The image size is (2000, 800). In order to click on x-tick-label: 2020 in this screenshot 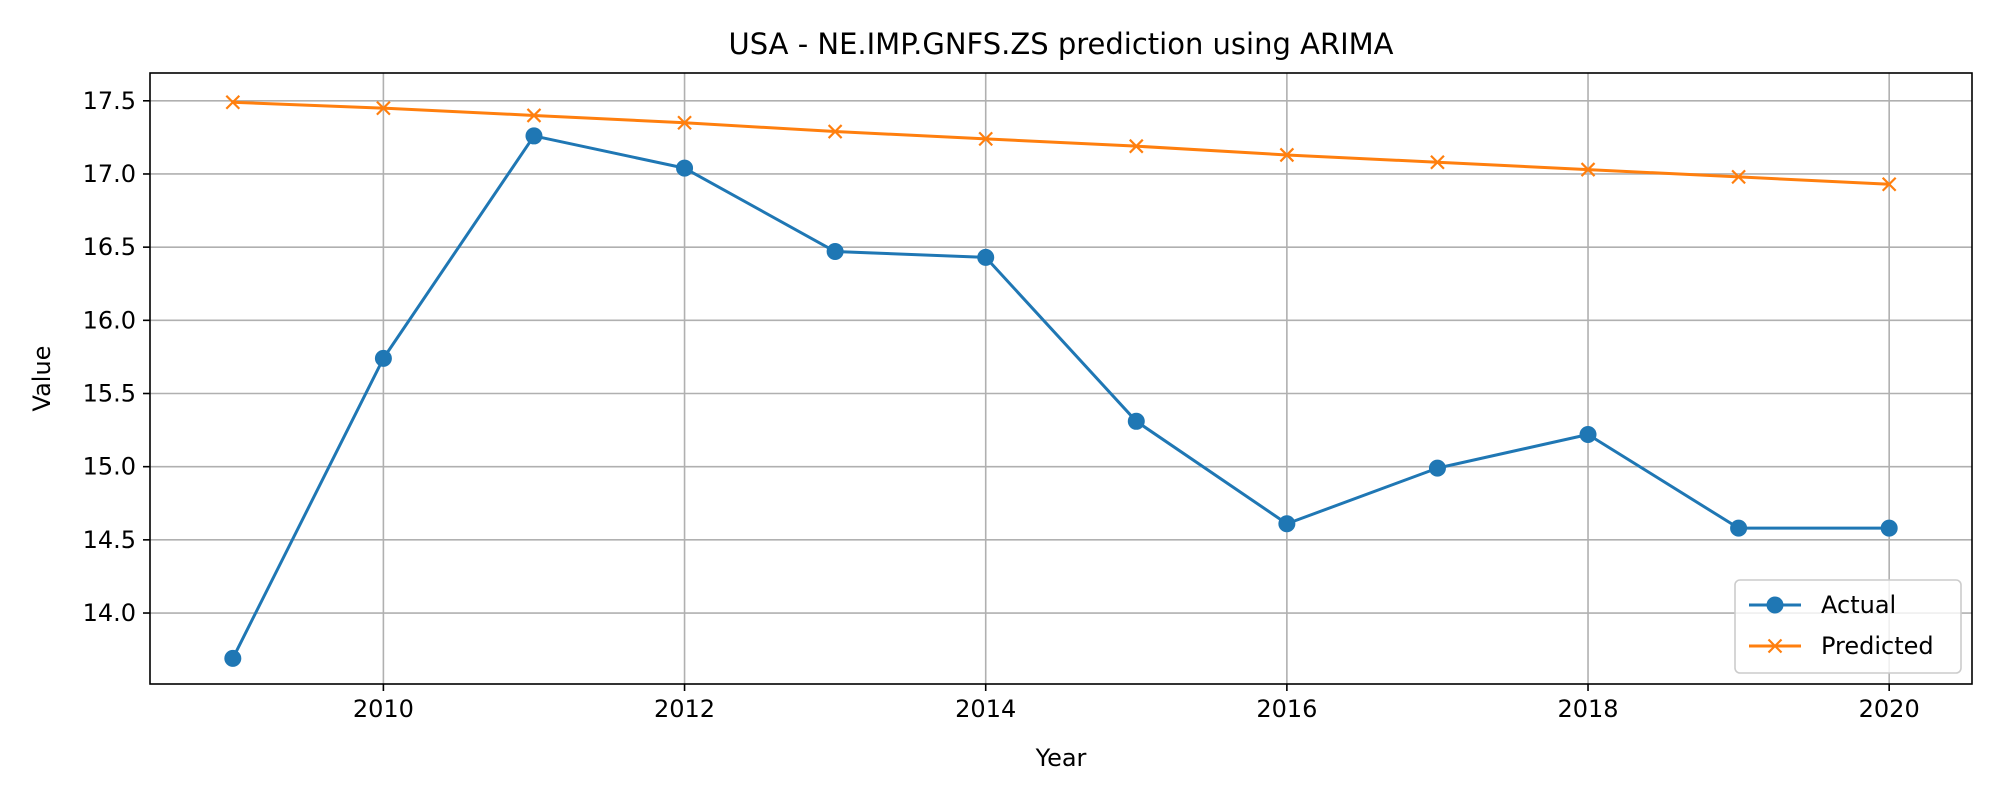, I will do `click(1889, 709)`.